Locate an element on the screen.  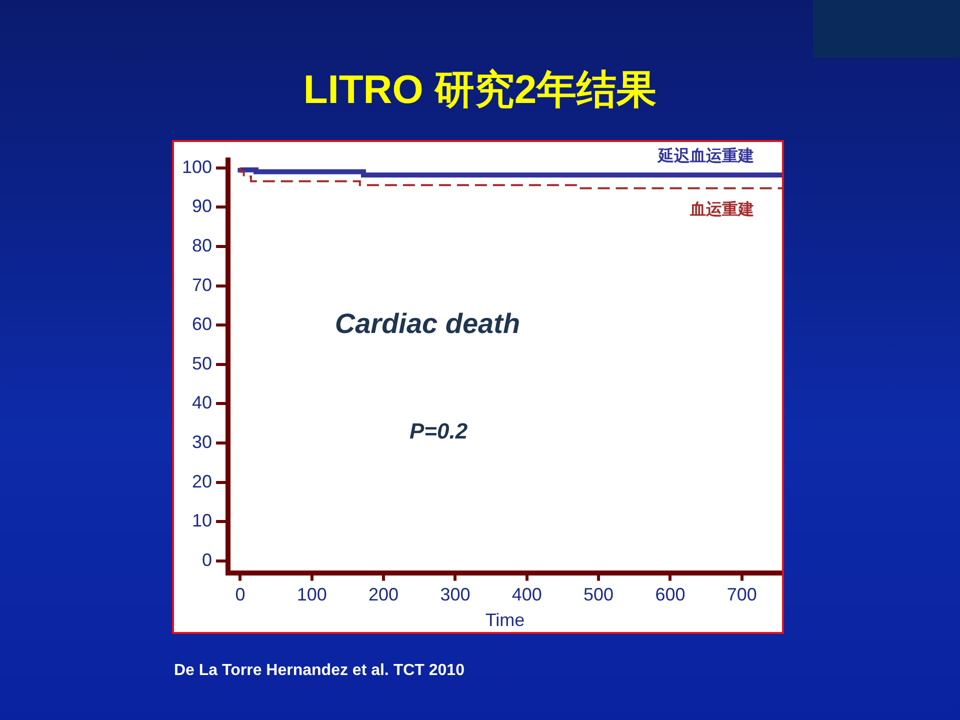
x-tick-label: 700 is located at coordinates (741, 594).